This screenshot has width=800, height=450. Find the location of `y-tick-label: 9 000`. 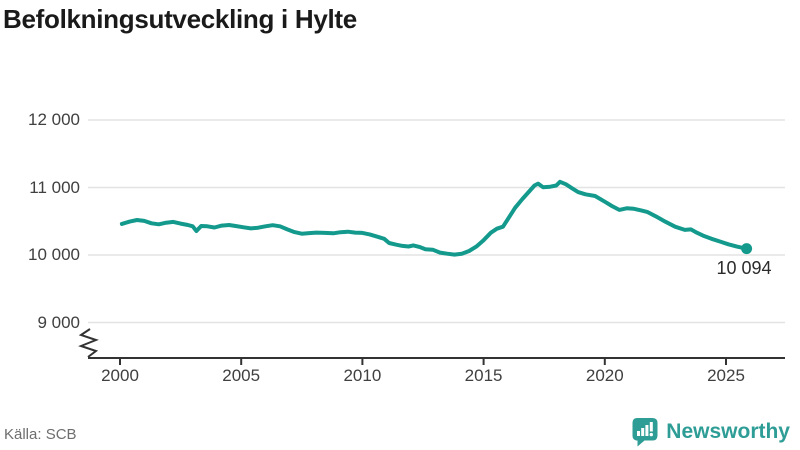

y-tick-label: 9 000 is located at coordinates (58, 322).